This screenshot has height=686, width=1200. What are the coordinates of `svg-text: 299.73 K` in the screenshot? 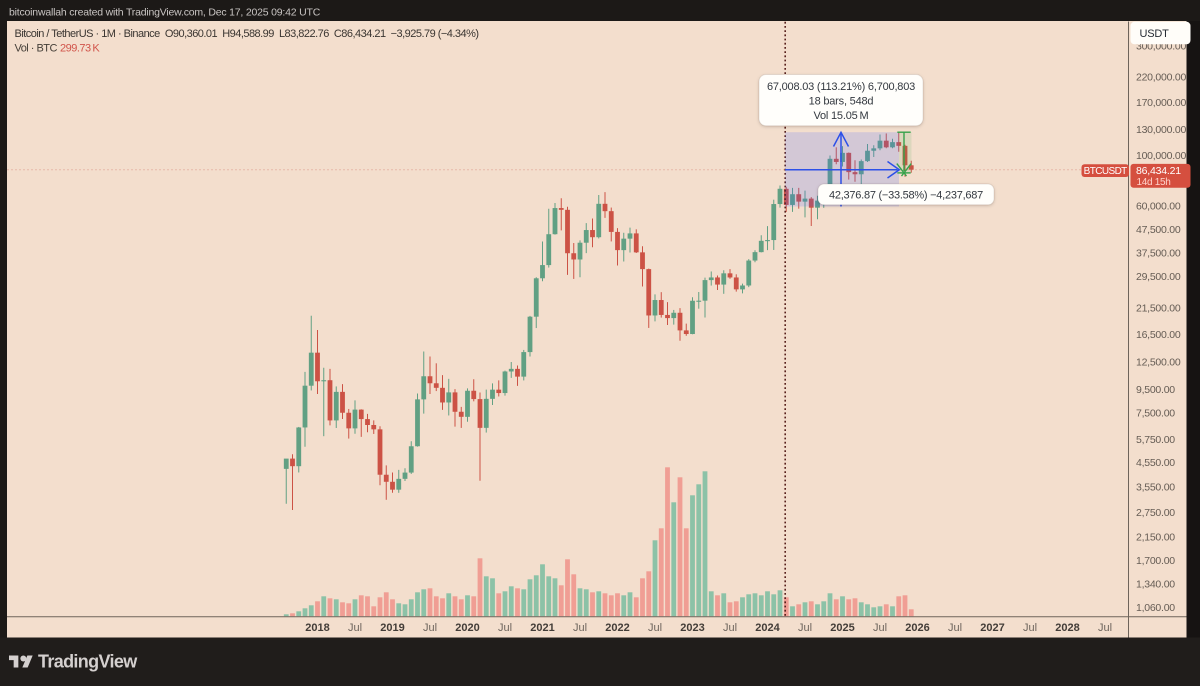 It's located at (80, 49).